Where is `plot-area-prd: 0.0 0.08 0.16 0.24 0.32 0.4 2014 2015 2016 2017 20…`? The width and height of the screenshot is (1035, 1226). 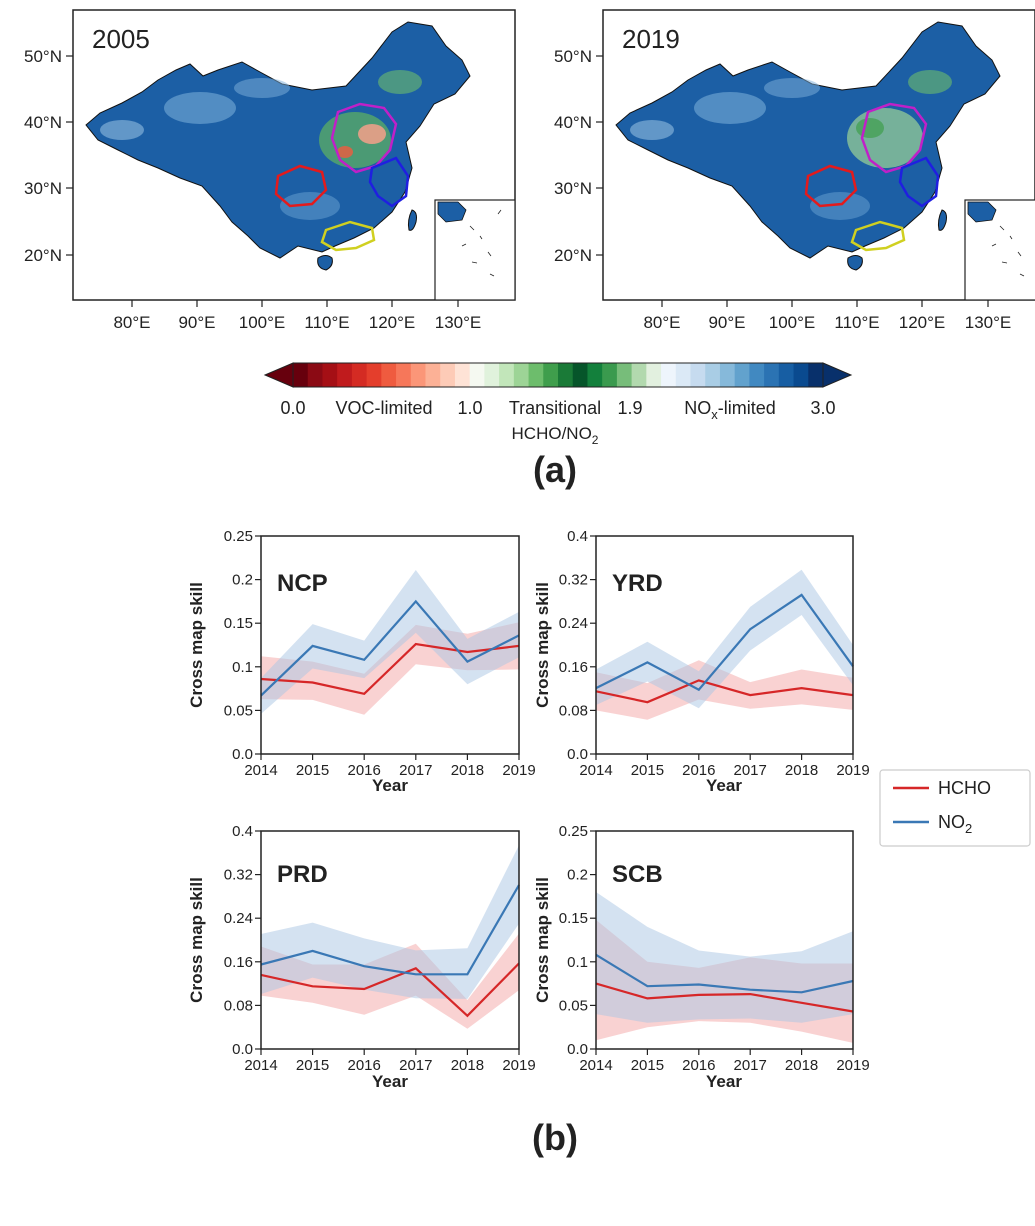 plot-area-prd: 0.0 0.08 0.16 0.24 0.32 0.4 2014 2015 2016 2017 20… is located at coordinates (380, 948).